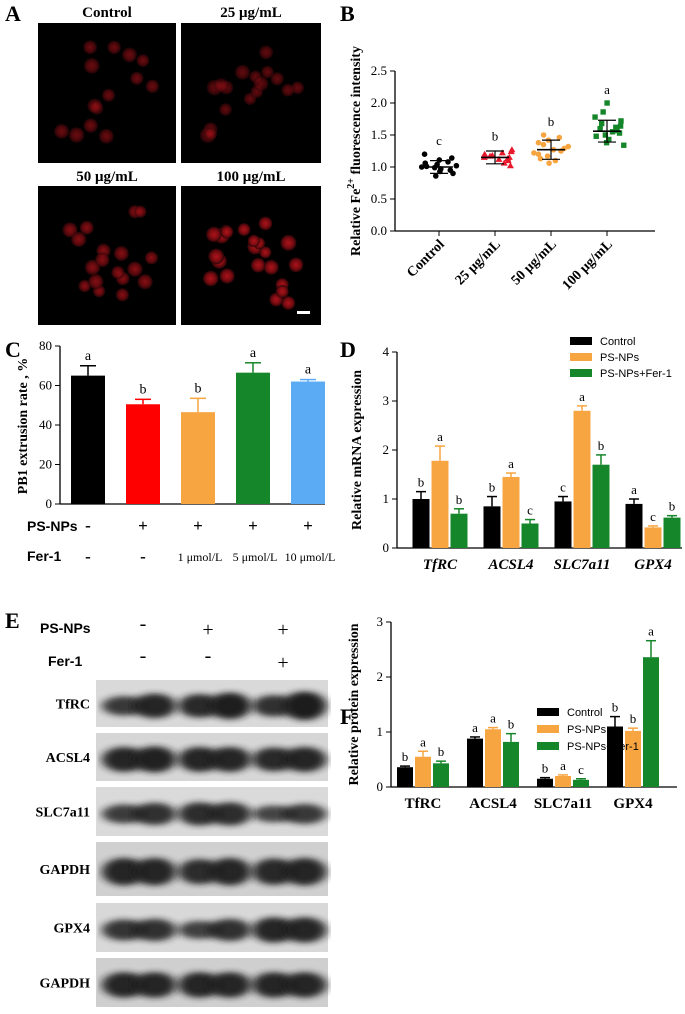 Image resolution: width=685 pixels, height=1014 pixels. Describe the element at coordinates (379, 230) in the screenshot. I see `y-tick-label: 0.0` at that location.